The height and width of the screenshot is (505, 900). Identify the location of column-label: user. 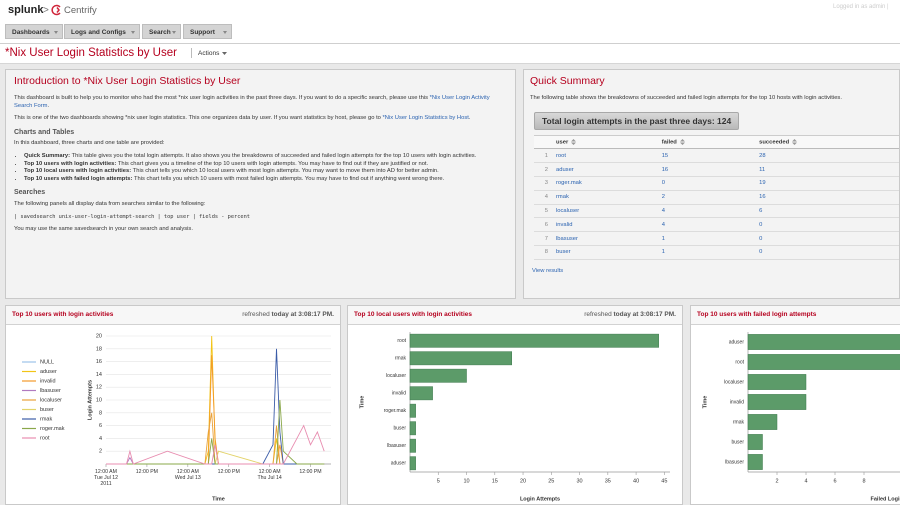
(562, 142).